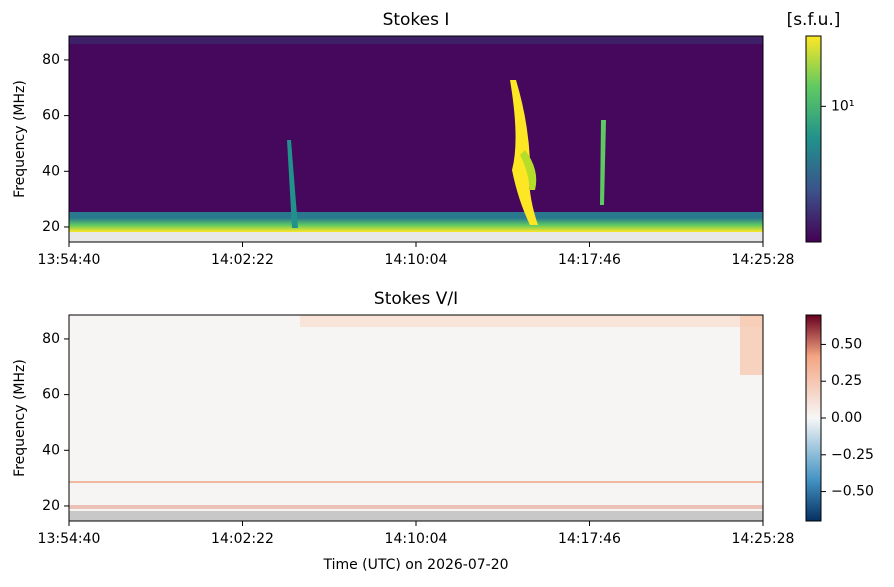  What do you see at coordinates (852, 492) in the screenshot?
I see `colorbar-tick-label: −0.50` at bounding box center [852, 492].